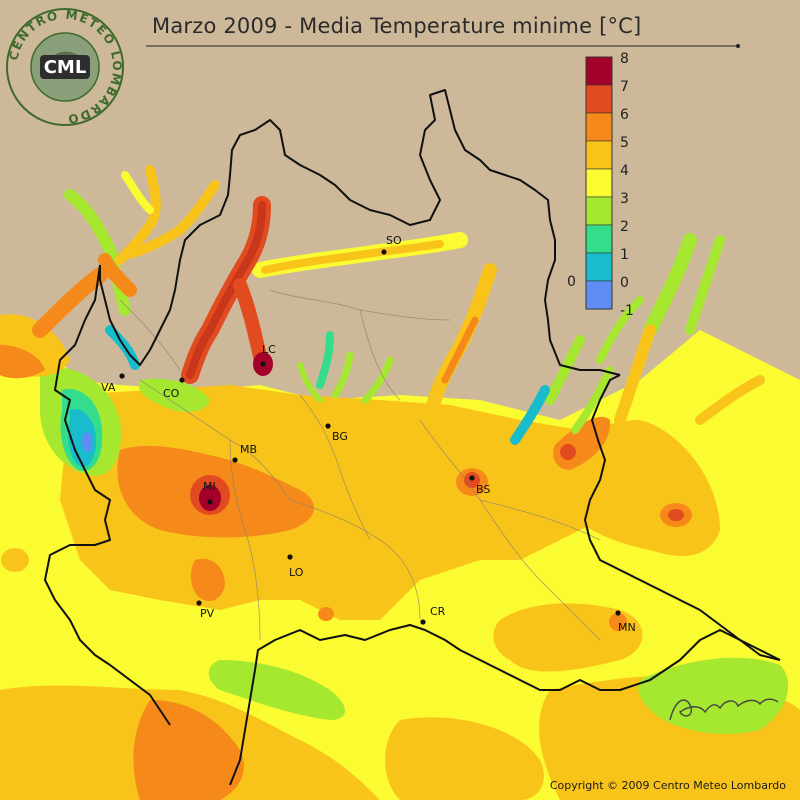 The height and width of the screenshot is (800, 800). What do you see at coordinates (724, 709) in the screenshot?
I see `signature` at bounding box center [724, 709].